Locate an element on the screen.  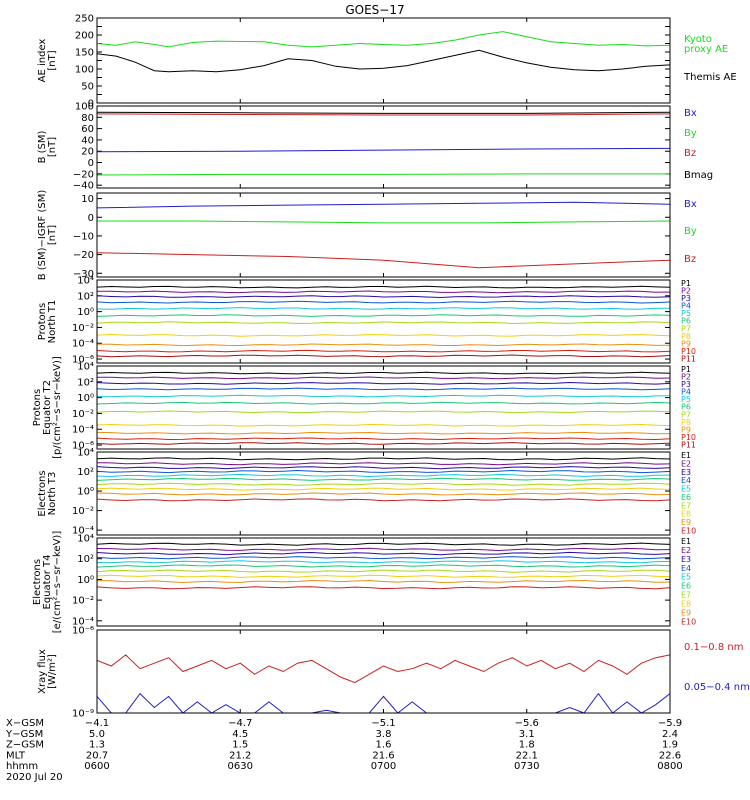
channel-label: E3 is located at coordinates (686, 559).